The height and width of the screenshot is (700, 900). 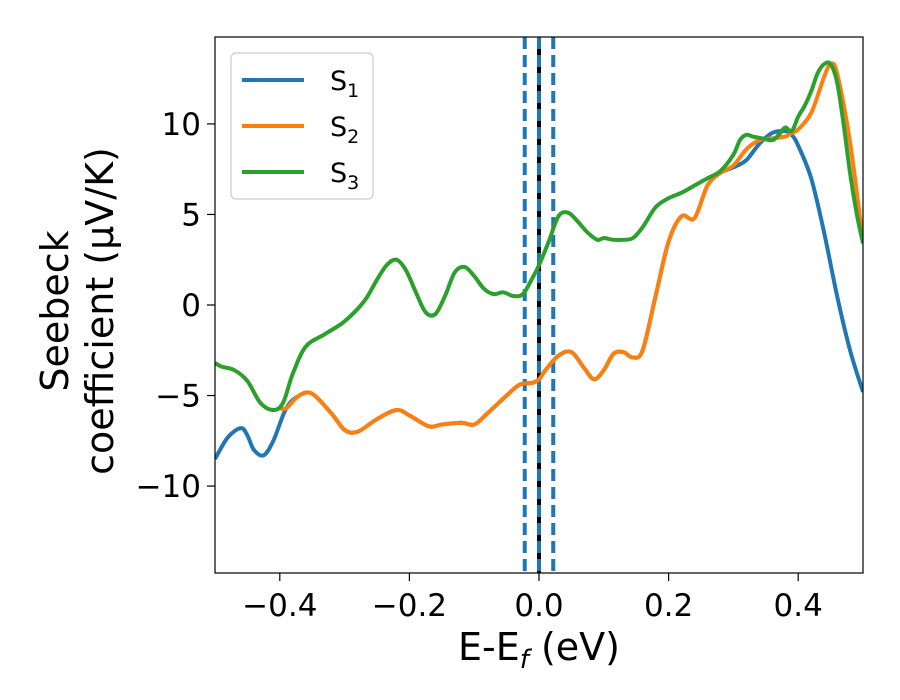 I want to click on legend: S1 S2 S3, so click(x=302, y=126).